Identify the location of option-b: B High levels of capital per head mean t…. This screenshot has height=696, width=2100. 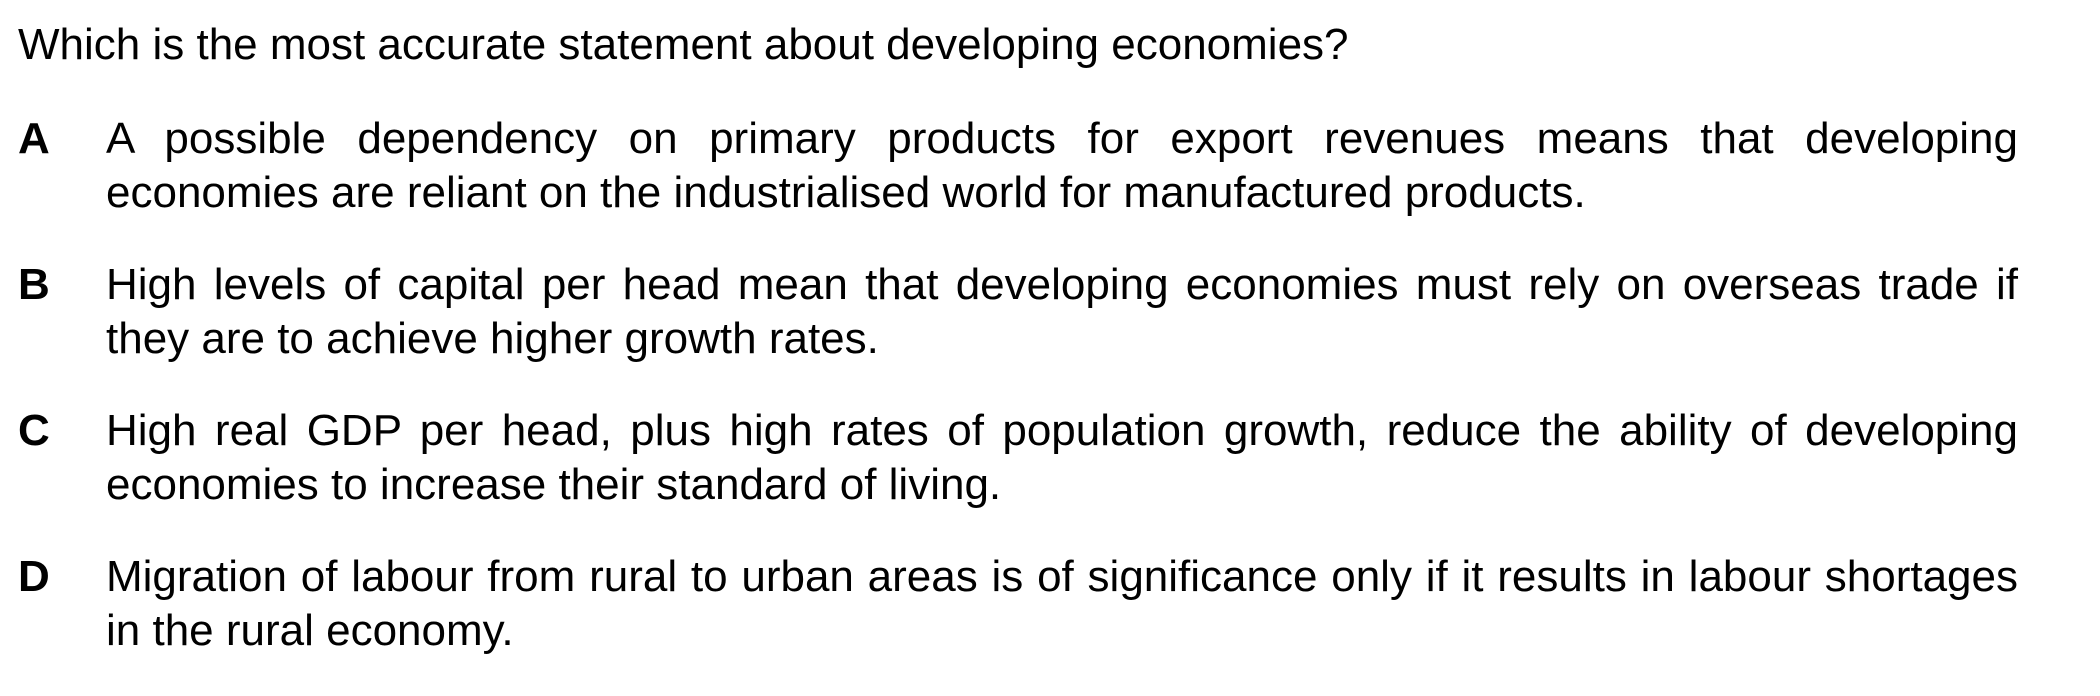
(1018, 312).